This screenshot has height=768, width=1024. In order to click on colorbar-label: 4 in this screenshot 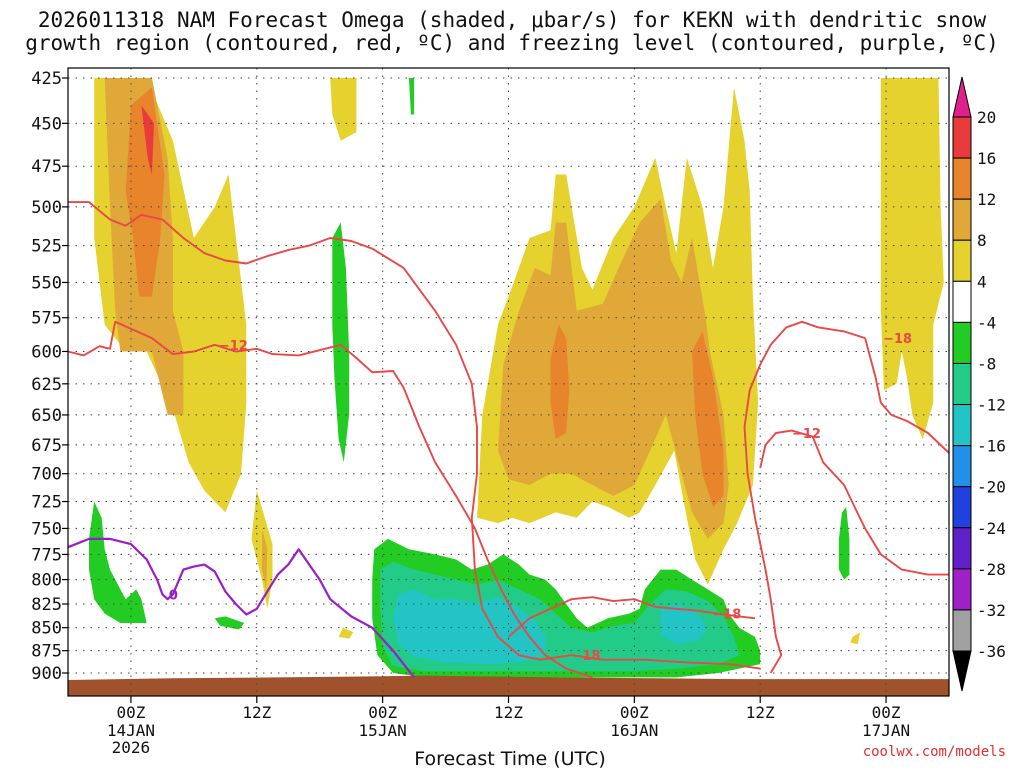, I will do `click(982, 281)`.